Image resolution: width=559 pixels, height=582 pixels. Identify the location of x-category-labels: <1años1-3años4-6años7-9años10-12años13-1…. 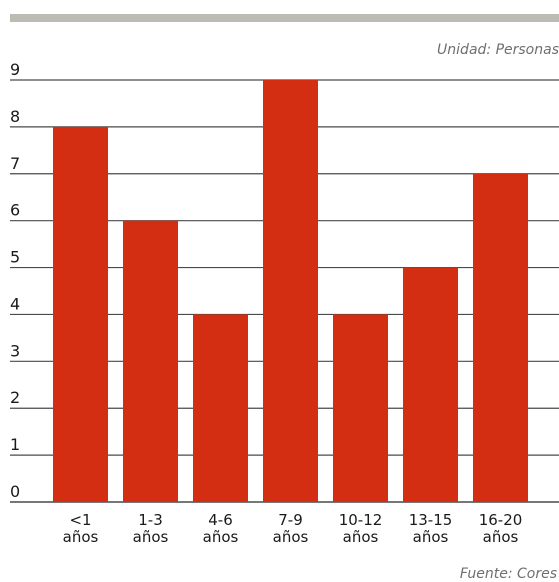
(293, 528).